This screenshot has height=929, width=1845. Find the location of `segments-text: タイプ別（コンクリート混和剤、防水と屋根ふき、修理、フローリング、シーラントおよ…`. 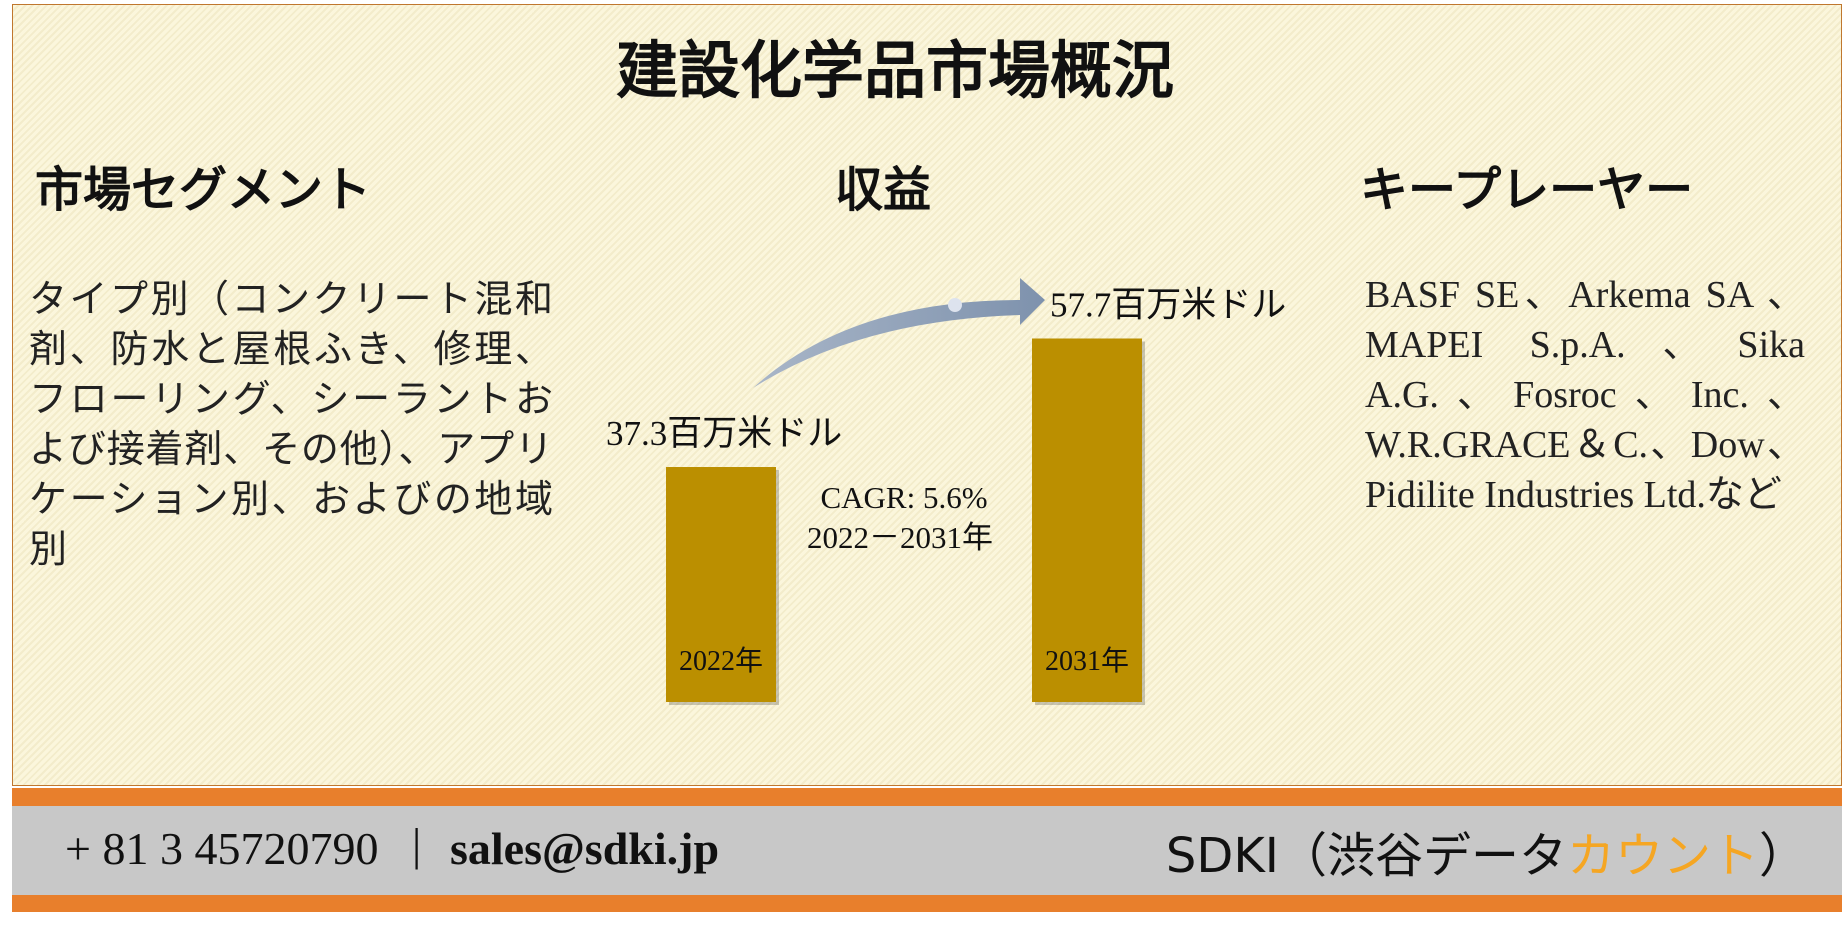

segments-text: タイプ別（コンクリート混和剤、防水と屋根ふき、修理、フローリング、シーラントおよ… is located at coordinates (291, 425).